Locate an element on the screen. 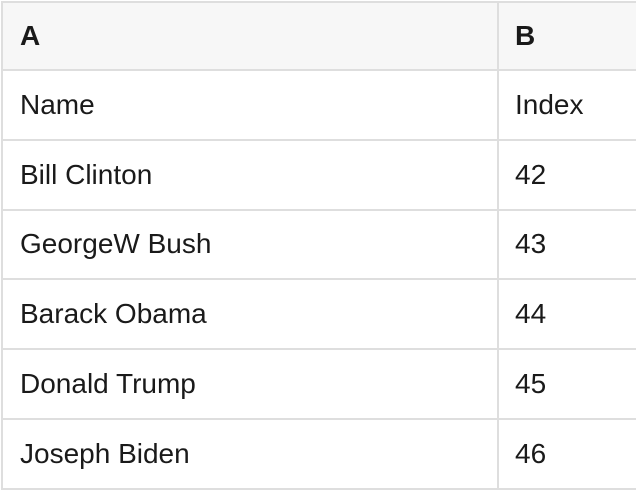 This screenshot has width=636, height=490. table-row: GeorgeW Bush 43 is located at coordinates (319, 245).